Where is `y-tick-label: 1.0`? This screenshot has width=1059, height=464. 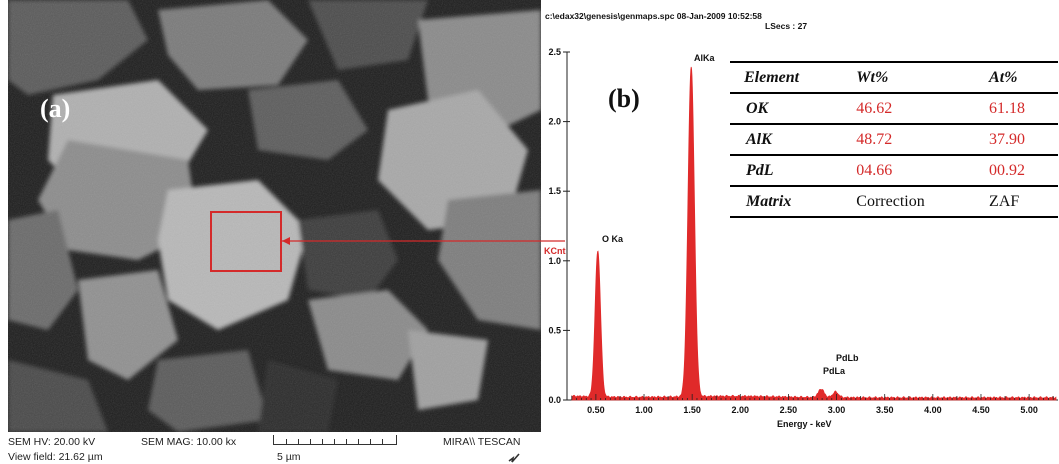
y-tick-label: 1.0 is located at coordinates (554, 261).